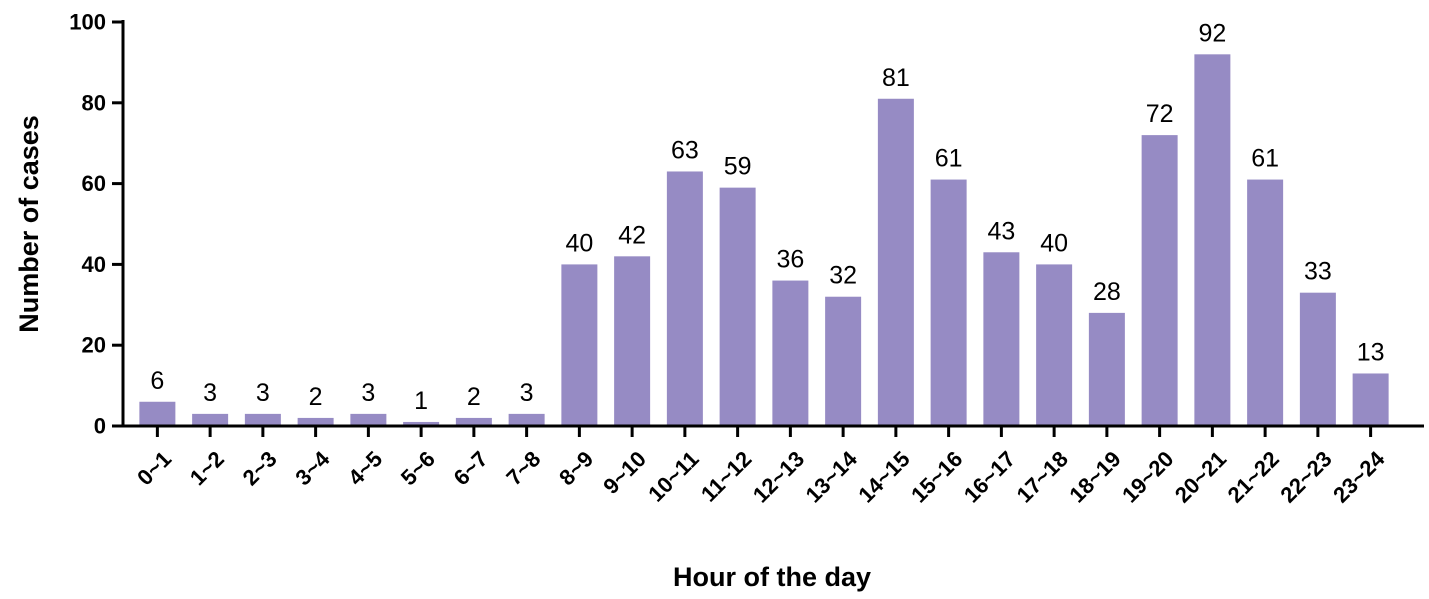 The width and height of the screenshot is (1429, 599). I want to click on y-tick-label: 40, so click(94, 264).